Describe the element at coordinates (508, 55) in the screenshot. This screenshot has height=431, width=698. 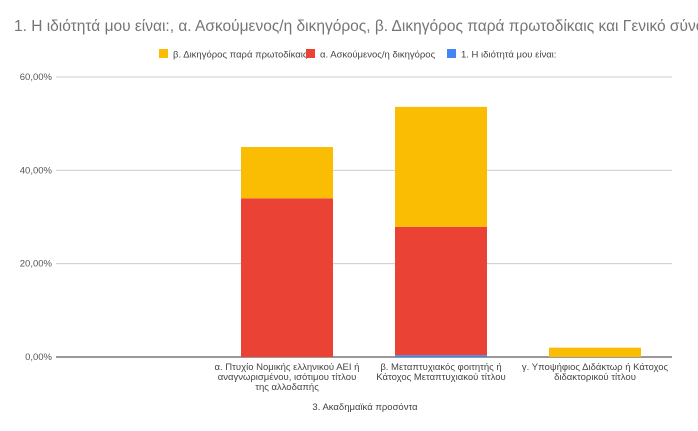
I see `legend-label: 1. Η ιδιότητά μου είναι:` at that location.